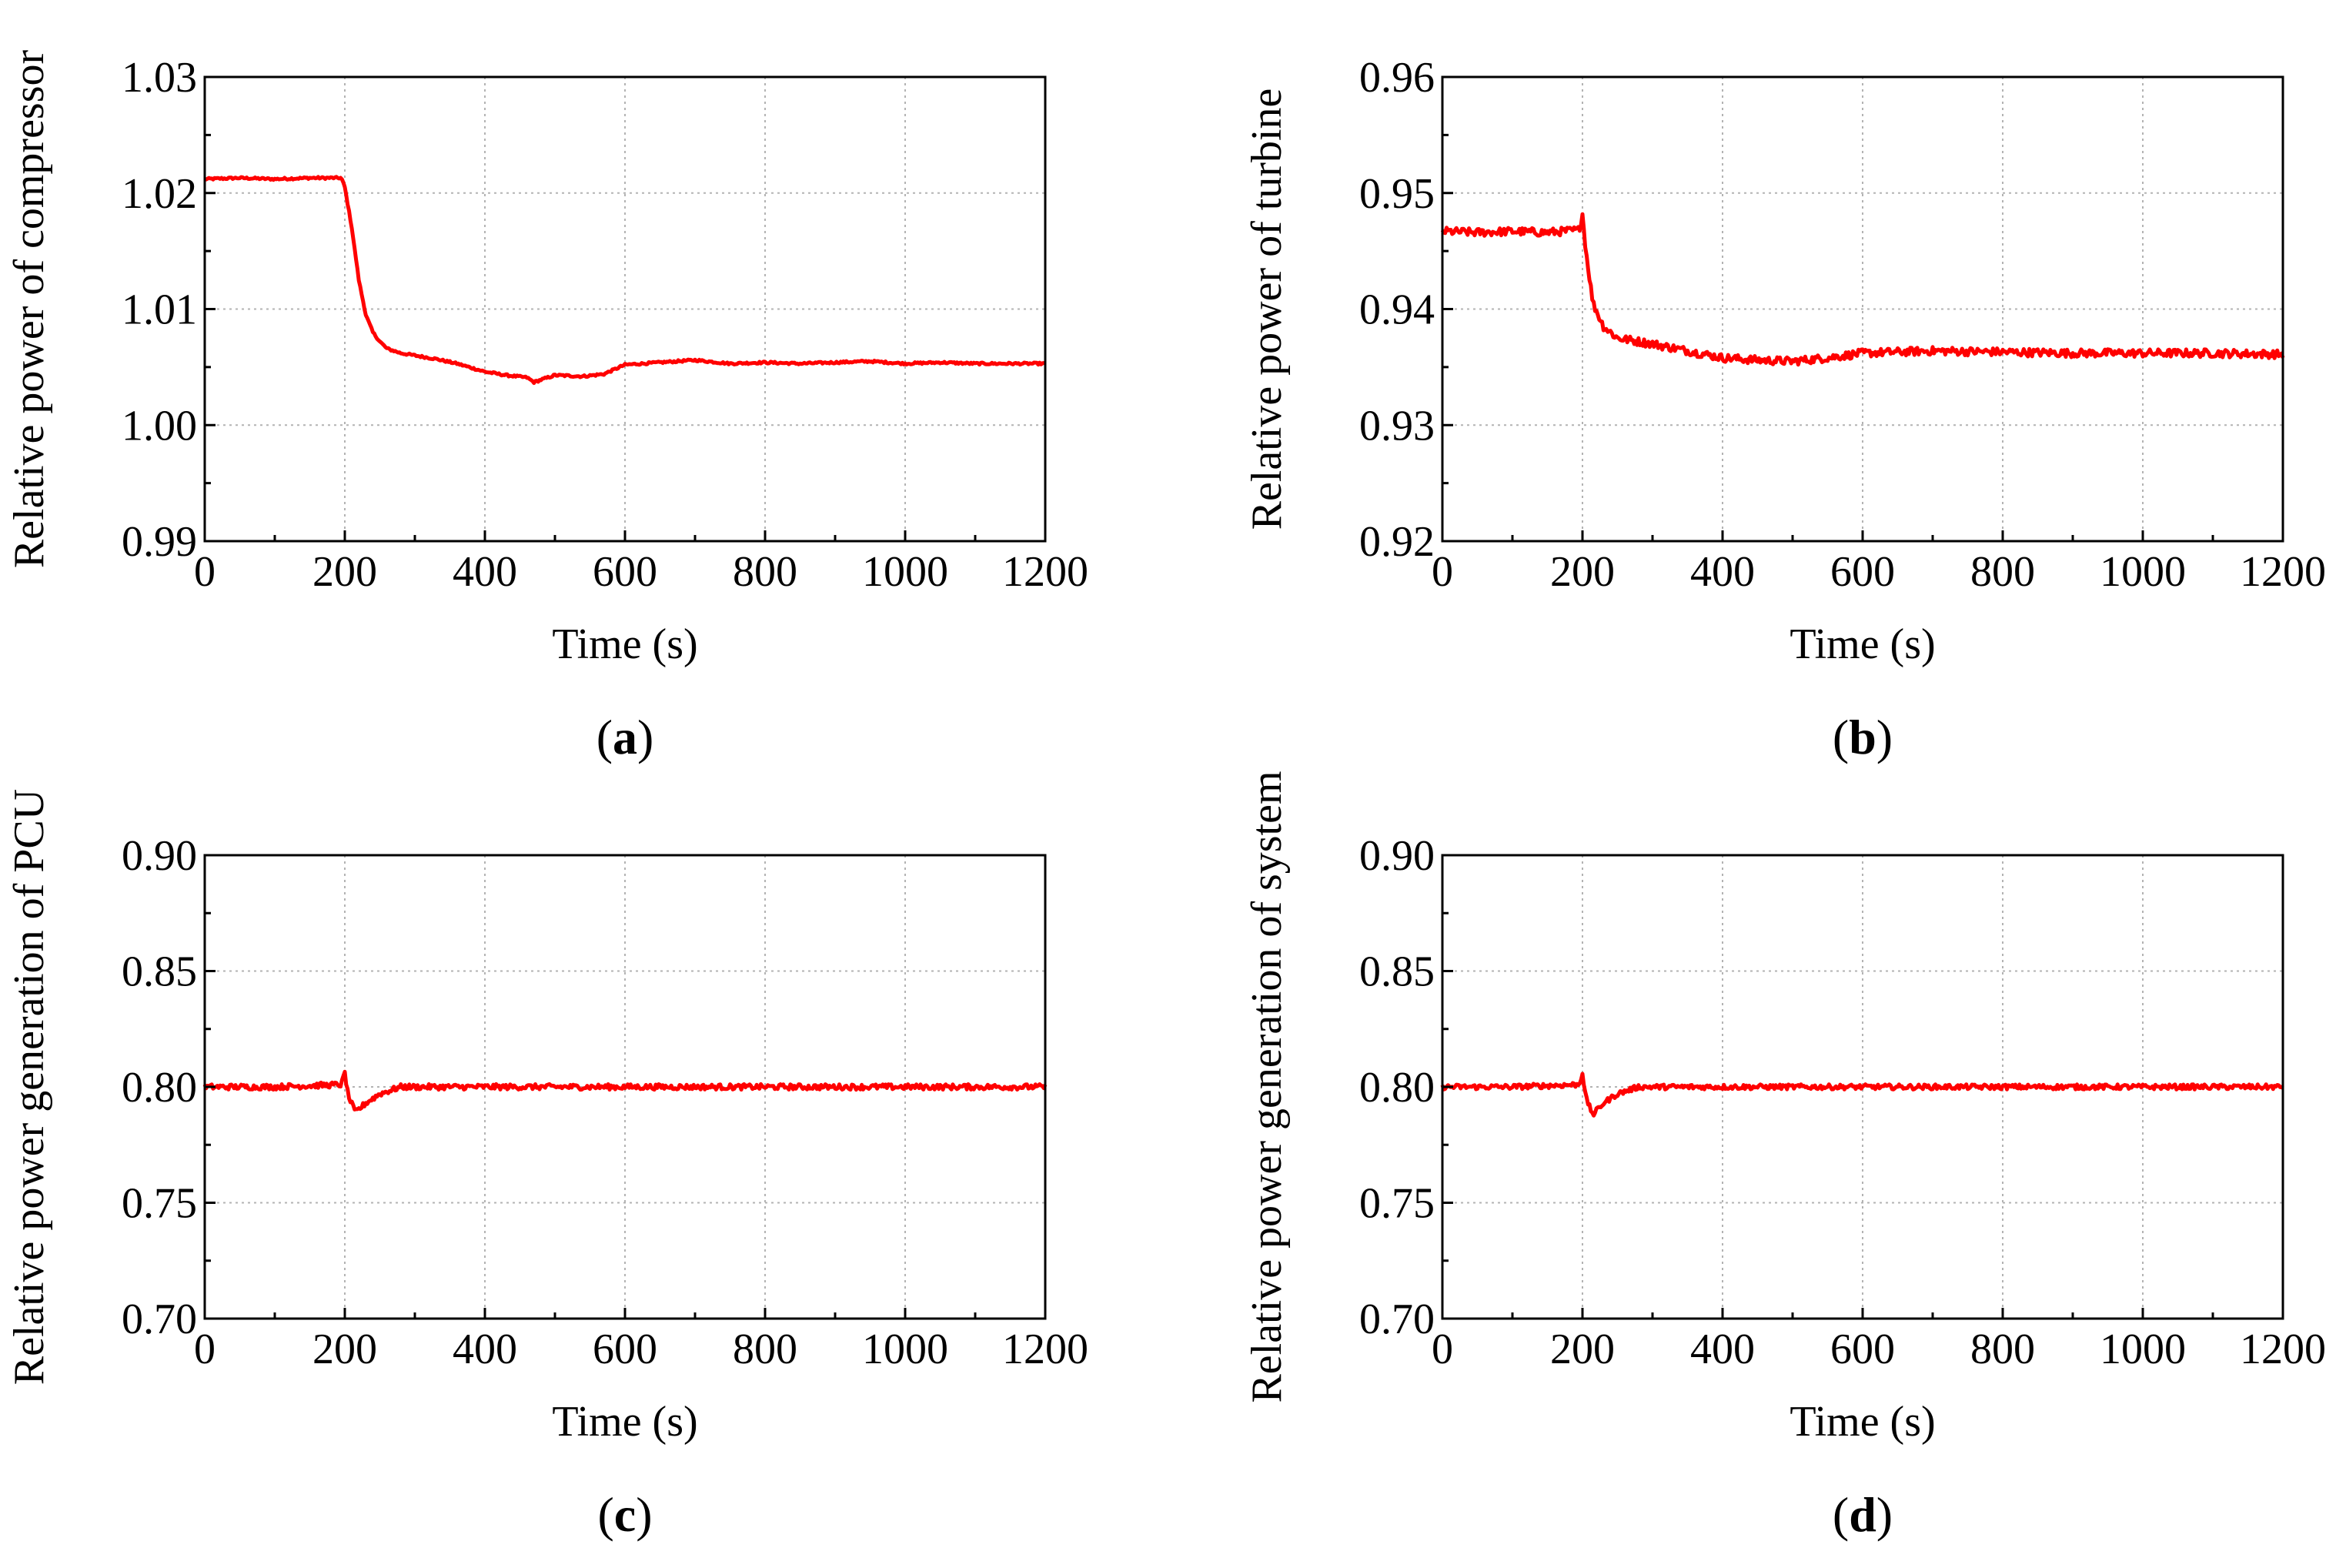  Describe the element at coordinates (625, 1090) in the screenshot. I see `series-line-PCU` at that location.